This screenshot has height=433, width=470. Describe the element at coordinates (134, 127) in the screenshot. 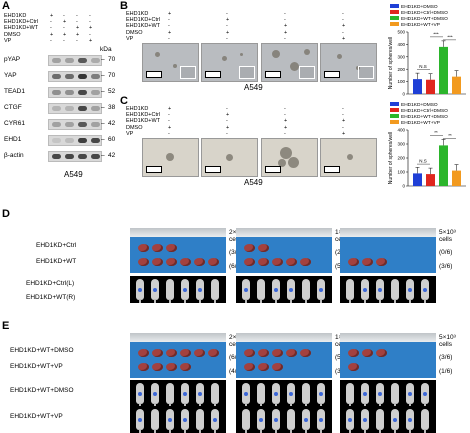

I see `cond-label: DMSO` at that location.